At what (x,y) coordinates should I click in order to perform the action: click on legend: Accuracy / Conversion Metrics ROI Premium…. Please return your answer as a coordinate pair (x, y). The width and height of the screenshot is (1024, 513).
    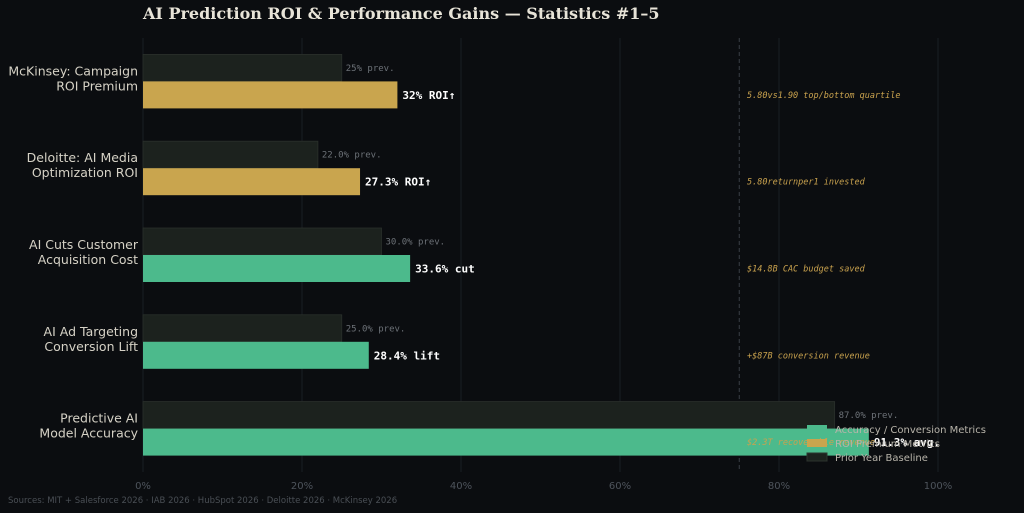
    Looking at the image, I should click on (896, 444).